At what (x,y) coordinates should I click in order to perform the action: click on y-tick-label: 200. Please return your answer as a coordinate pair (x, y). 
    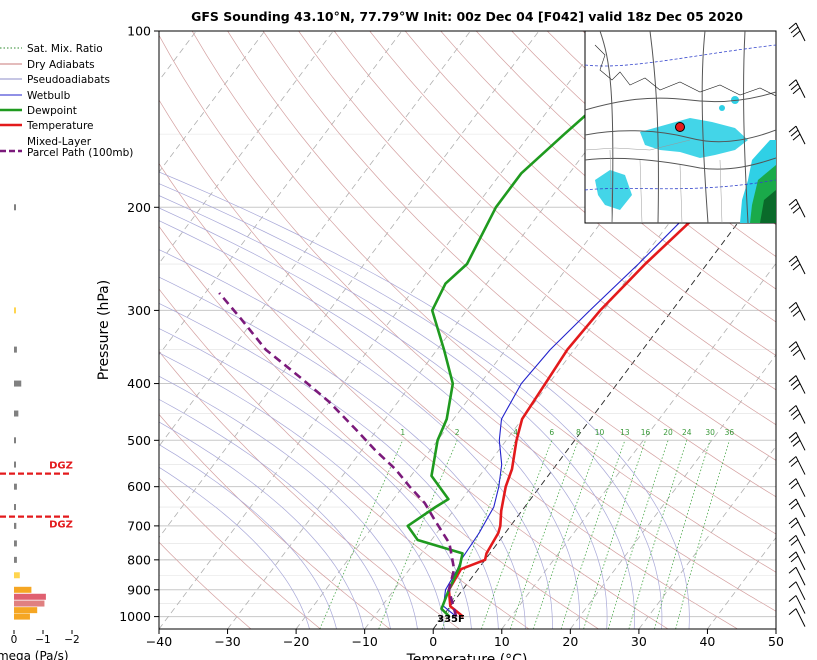
    Looking at the image, I should click on (139, 207).